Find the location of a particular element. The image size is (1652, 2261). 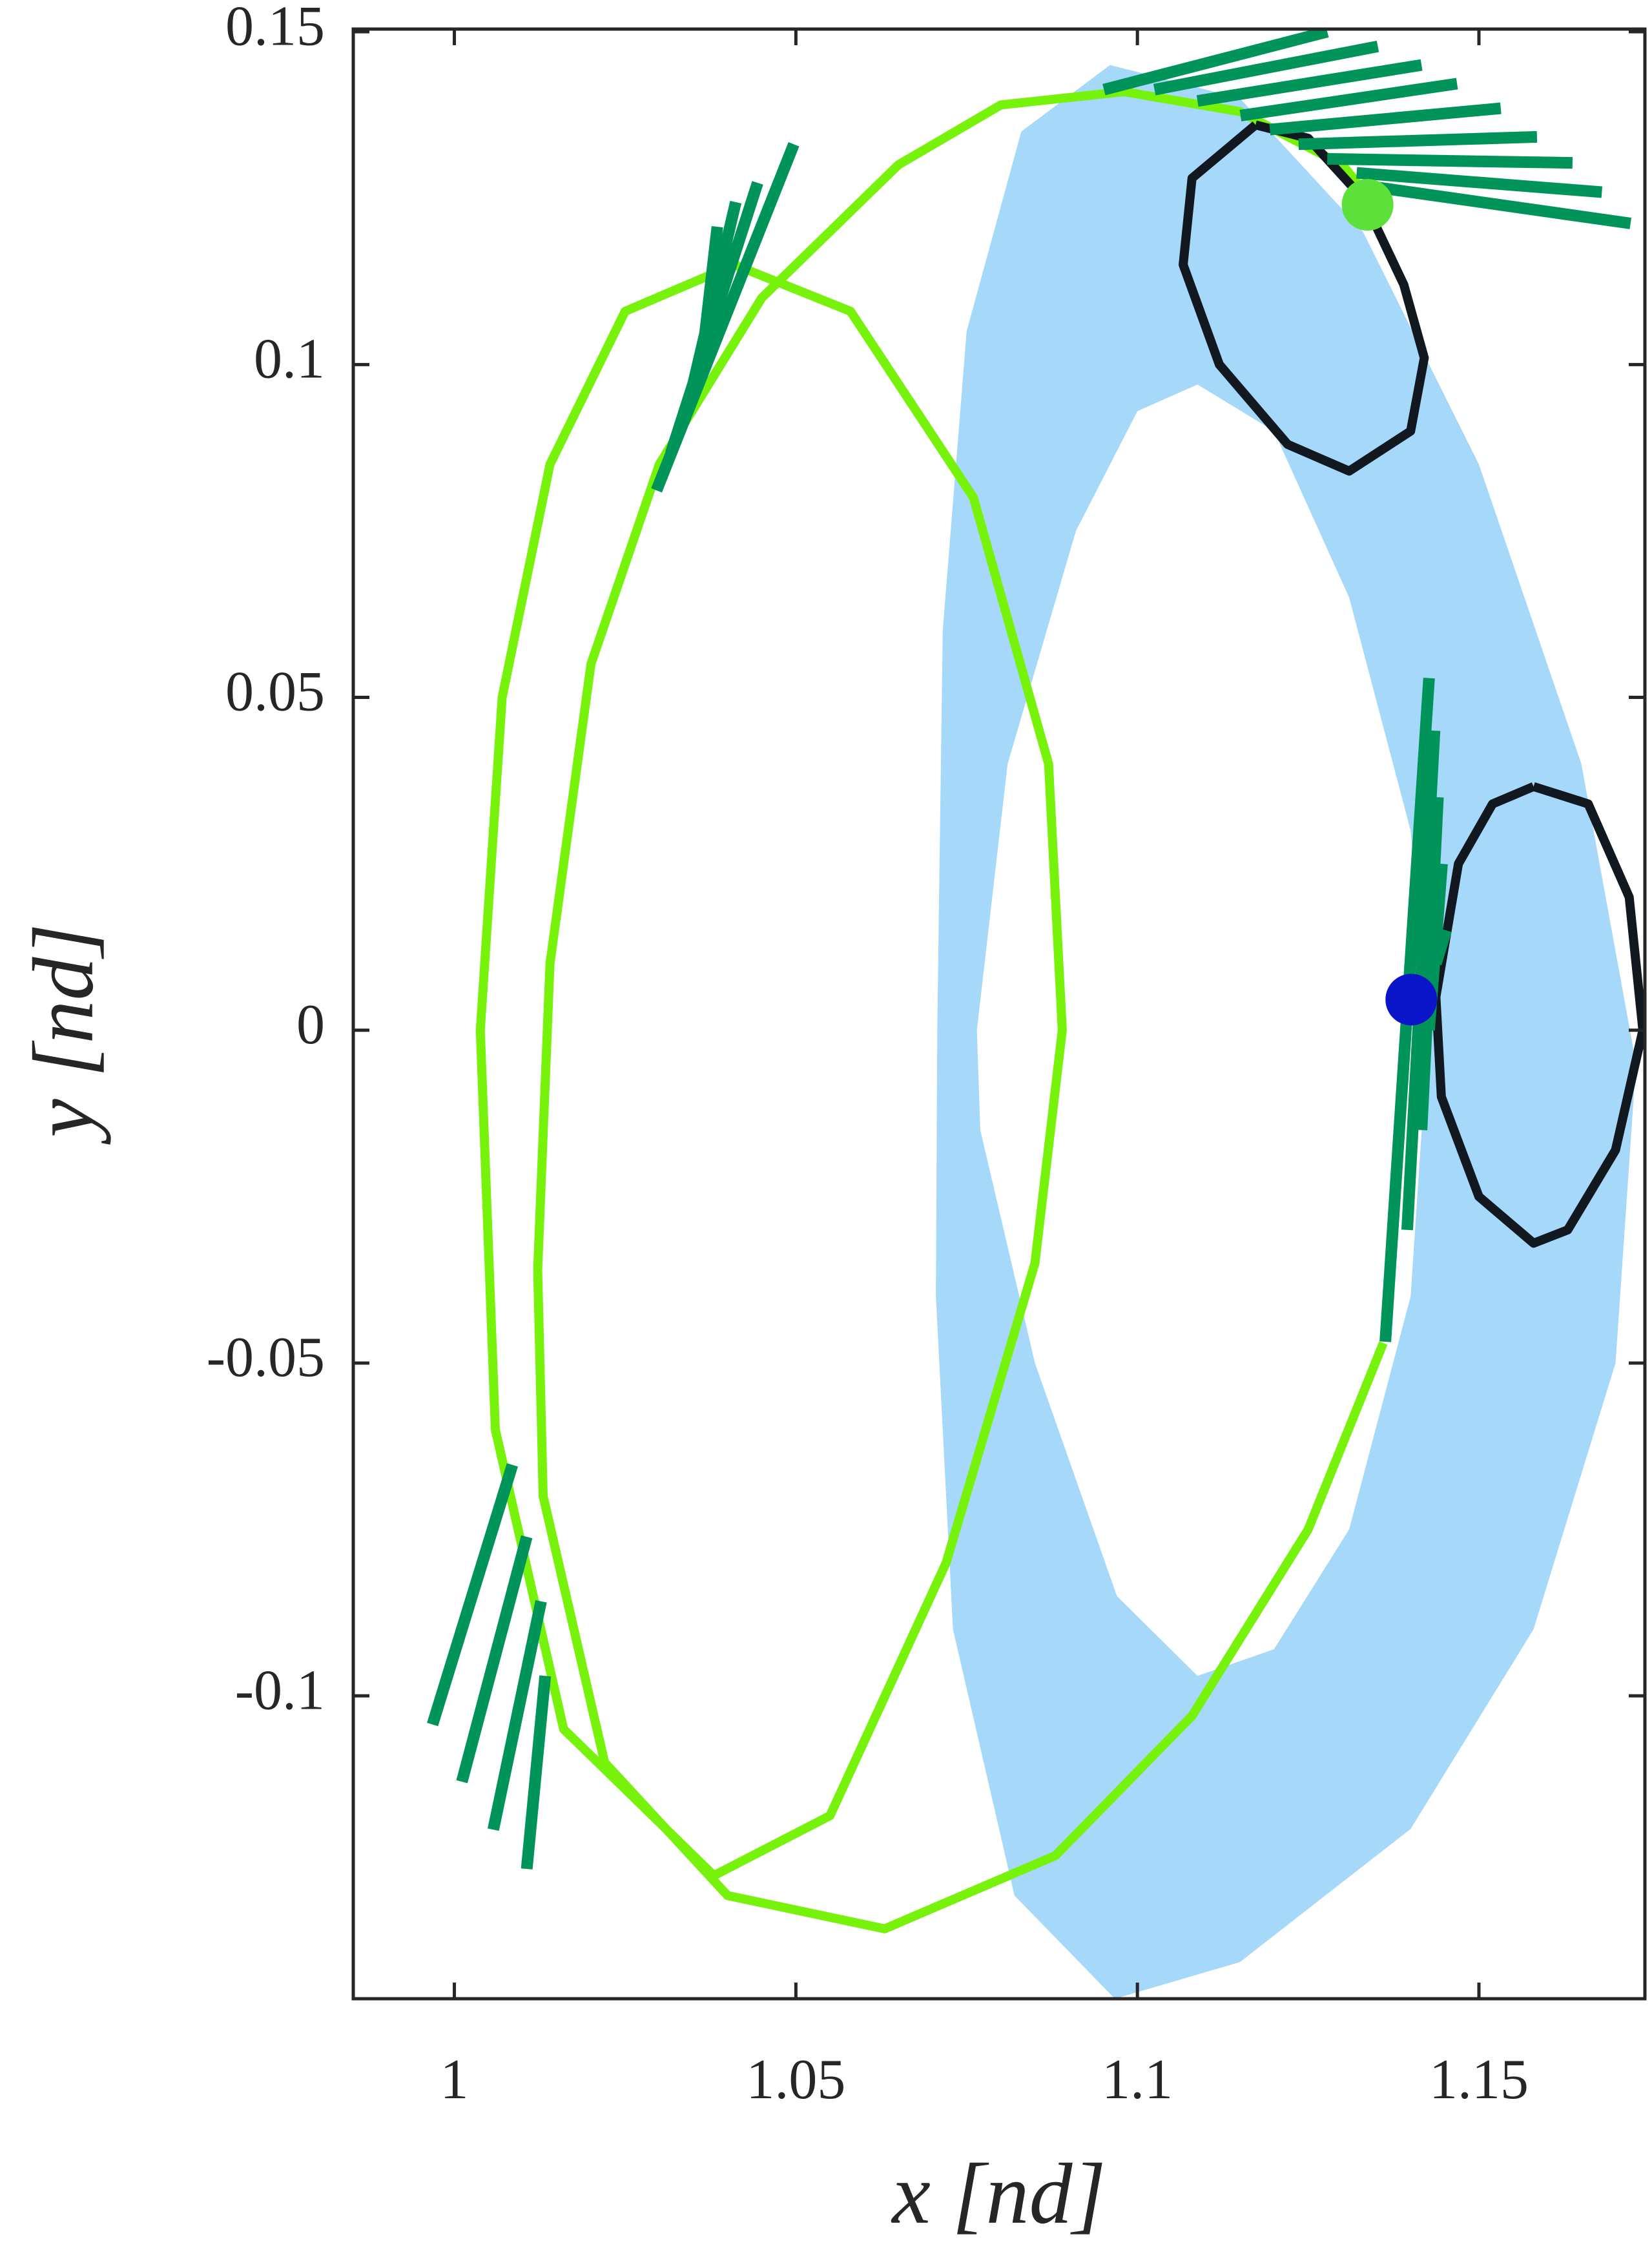

y-axis-label: y [nd] is located at coordinates (63, 1034).